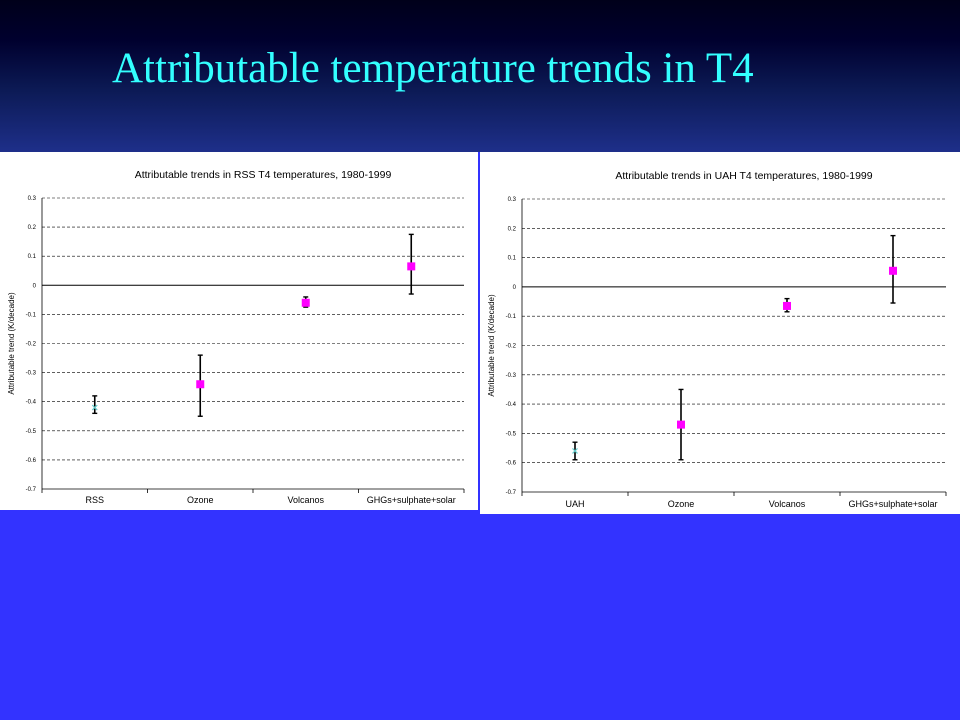  Describe the element at coordinates (512, 229) in the screenshot. I see `chart-uah-ytick-label: 0.2` at that location.